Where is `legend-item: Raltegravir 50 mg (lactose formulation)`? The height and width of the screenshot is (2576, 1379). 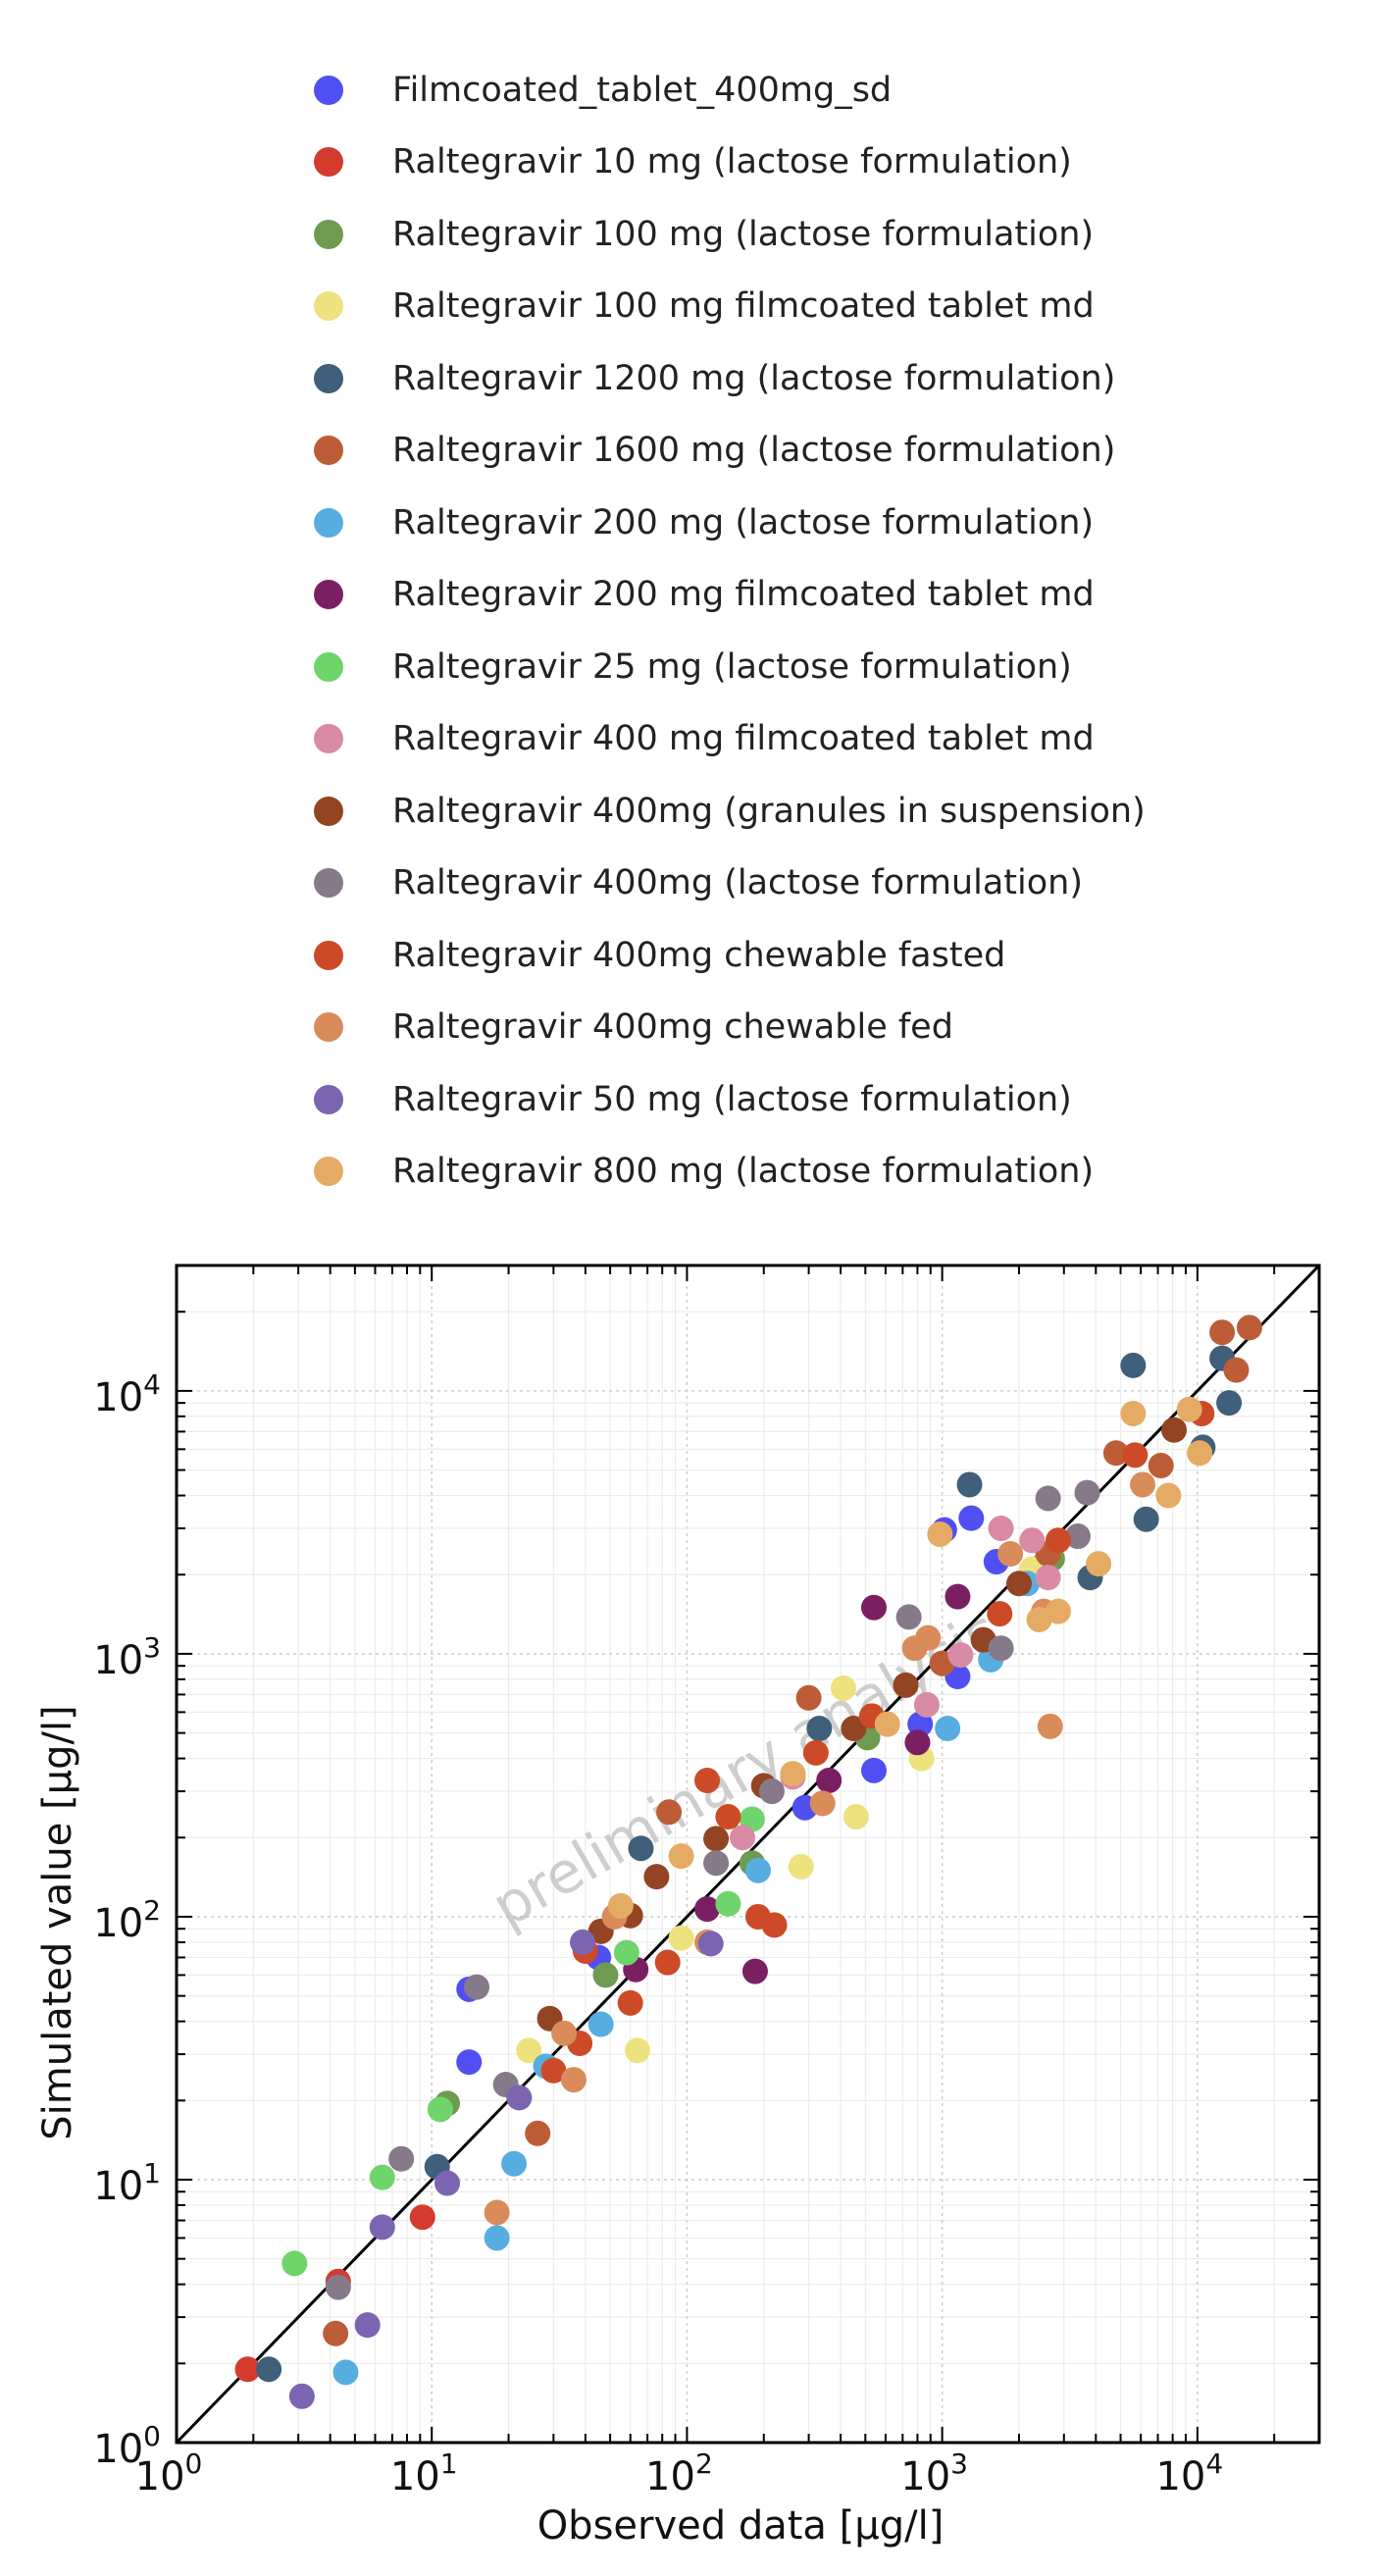
legend-item: Raltegravir 50 mg (lactose formulation) is located at coordinates (730, 1099).